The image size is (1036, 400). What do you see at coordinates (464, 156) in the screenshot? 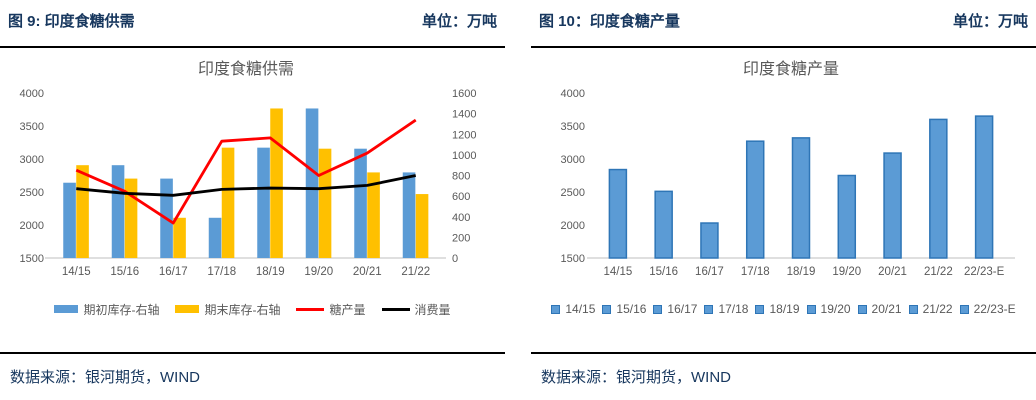
I see `right-axis-tick: 1000` at bounding box center [464, 156].